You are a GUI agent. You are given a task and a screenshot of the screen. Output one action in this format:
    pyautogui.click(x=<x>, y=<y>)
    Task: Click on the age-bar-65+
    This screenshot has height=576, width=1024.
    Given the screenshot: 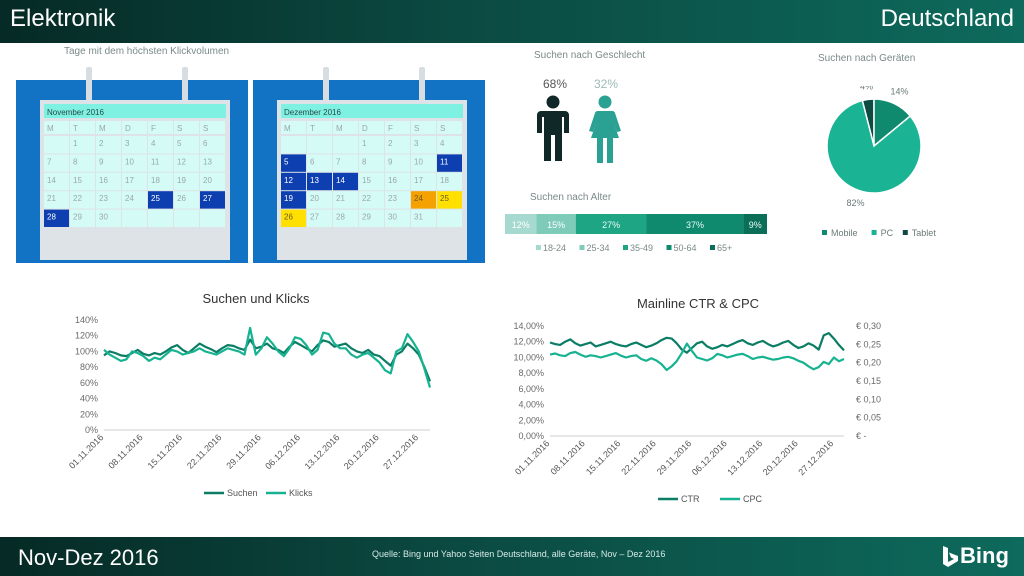 What is the action you would take?
    pyautogui.click(x=755, y=224)
    